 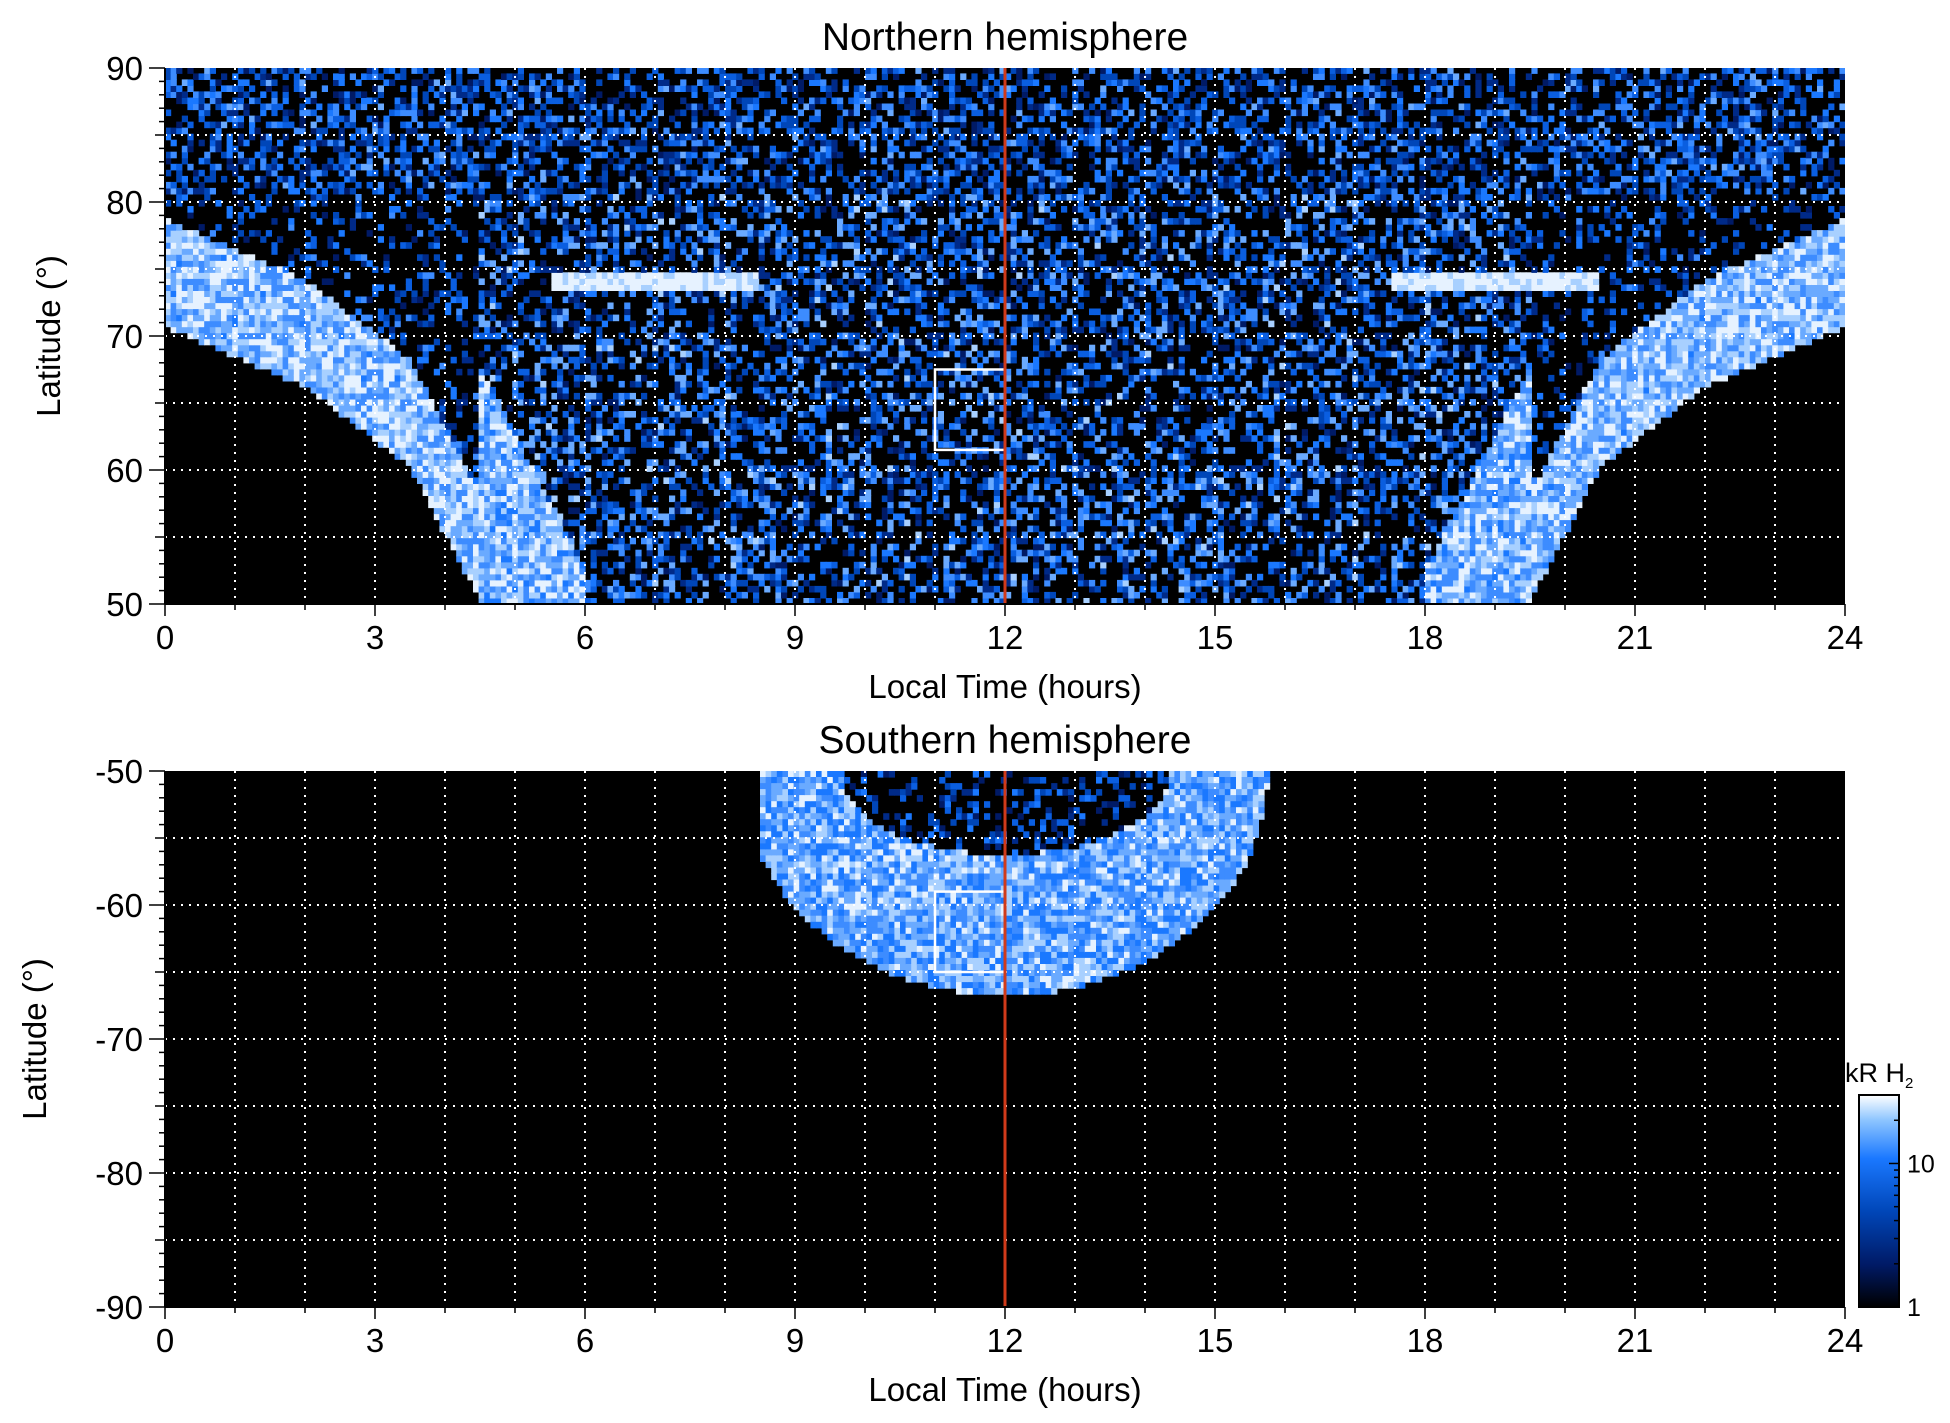 I want to click on colorbar-tick-label: 10, so click(x=1921, y=1164).